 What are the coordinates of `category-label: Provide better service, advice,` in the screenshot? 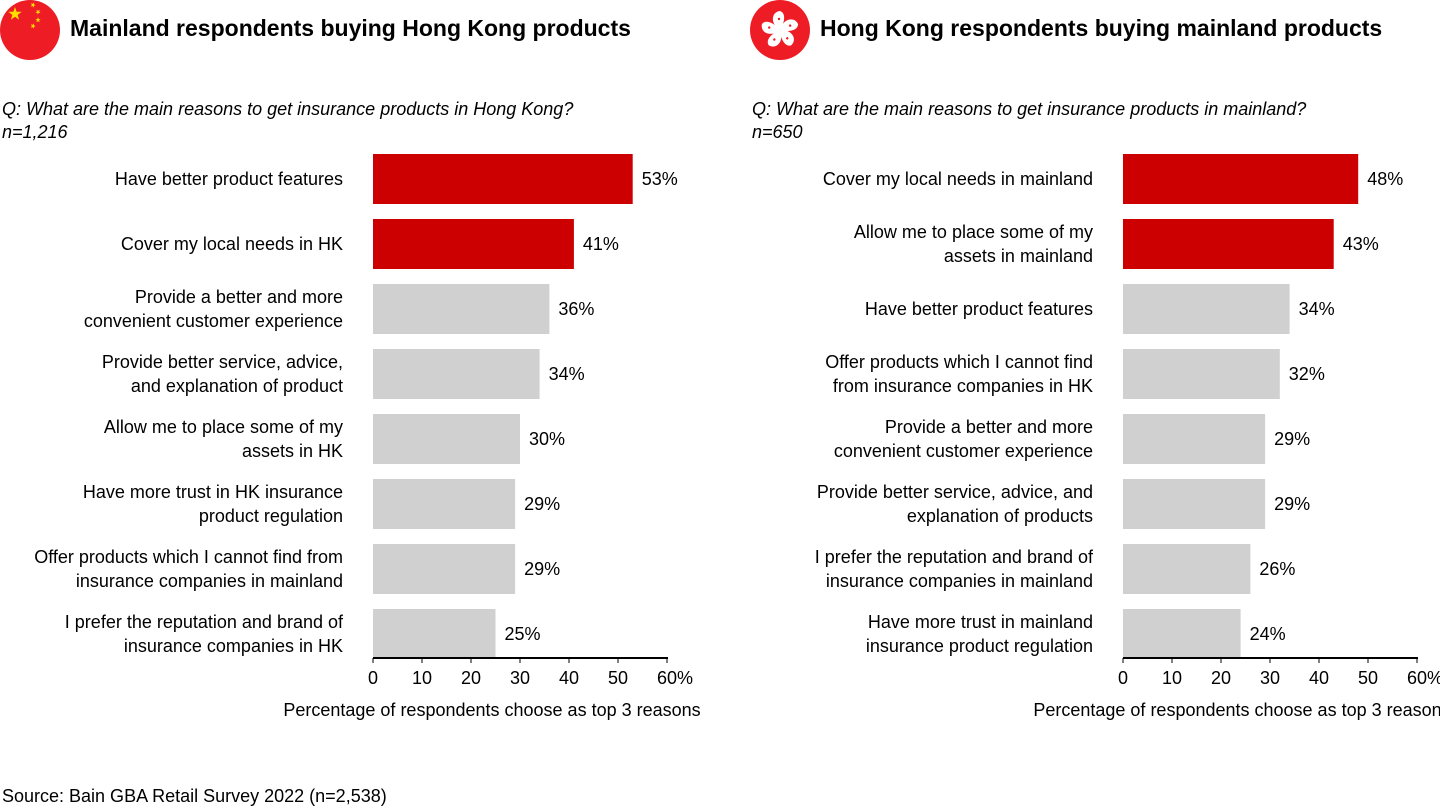 It's located at (222, 362).